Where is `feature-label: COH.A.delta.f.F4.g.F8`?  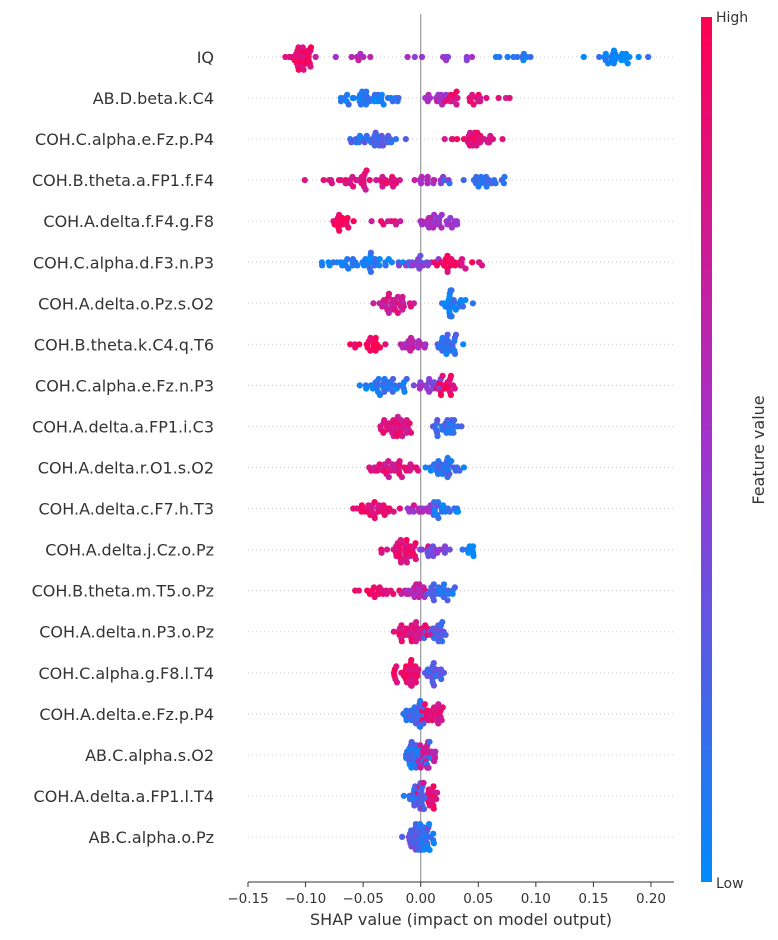
feature-label: COH.A.delta.f.F4.g.F8 is located at coordinates (128, 221).